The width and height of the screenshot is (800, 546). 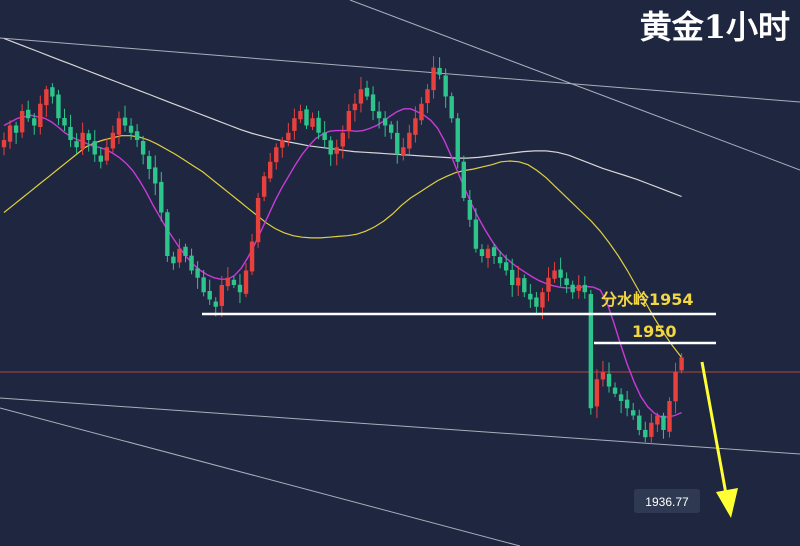 I want to click on level-label-1954: 分水岭1954, so click(x=647, y=299).